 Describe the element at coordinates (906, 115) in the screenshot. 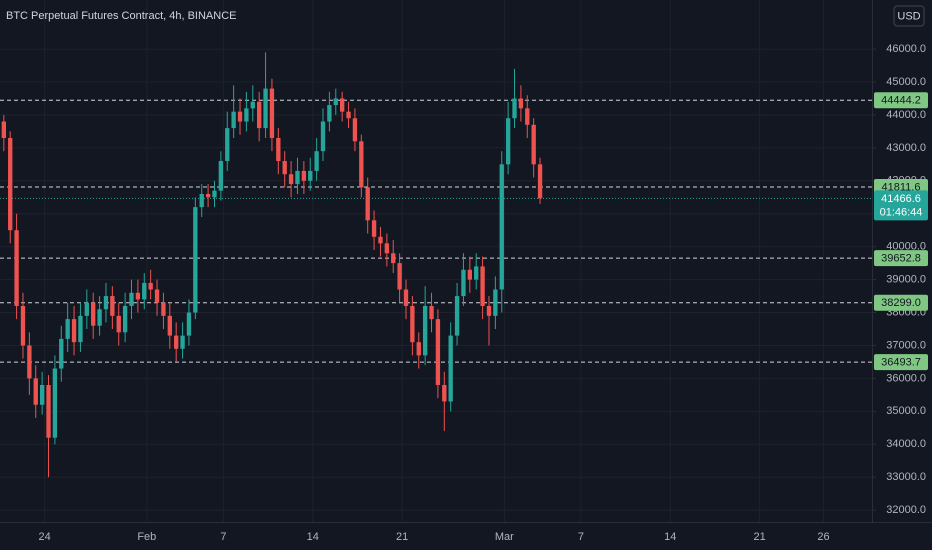

I see `y-tick-label: 44000.0` at that location.